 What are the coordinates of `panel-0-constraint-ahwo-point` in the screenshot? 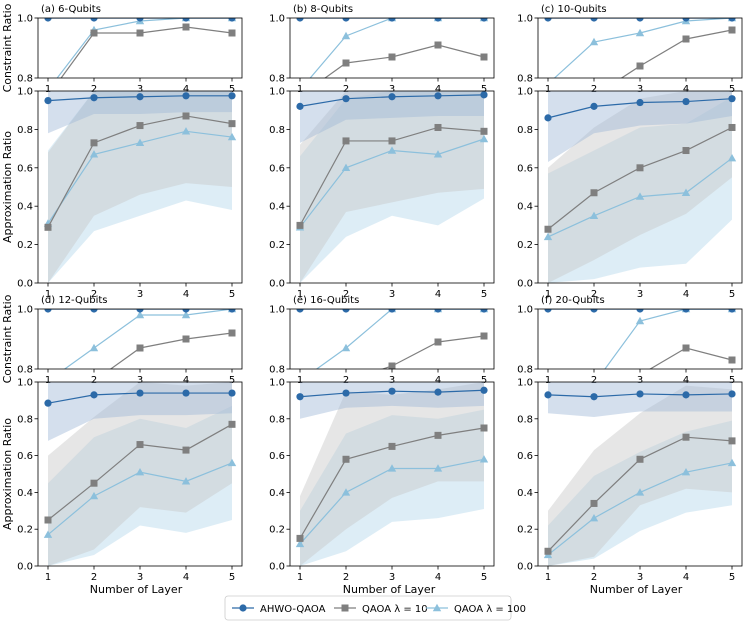 It's located at (232, 20).